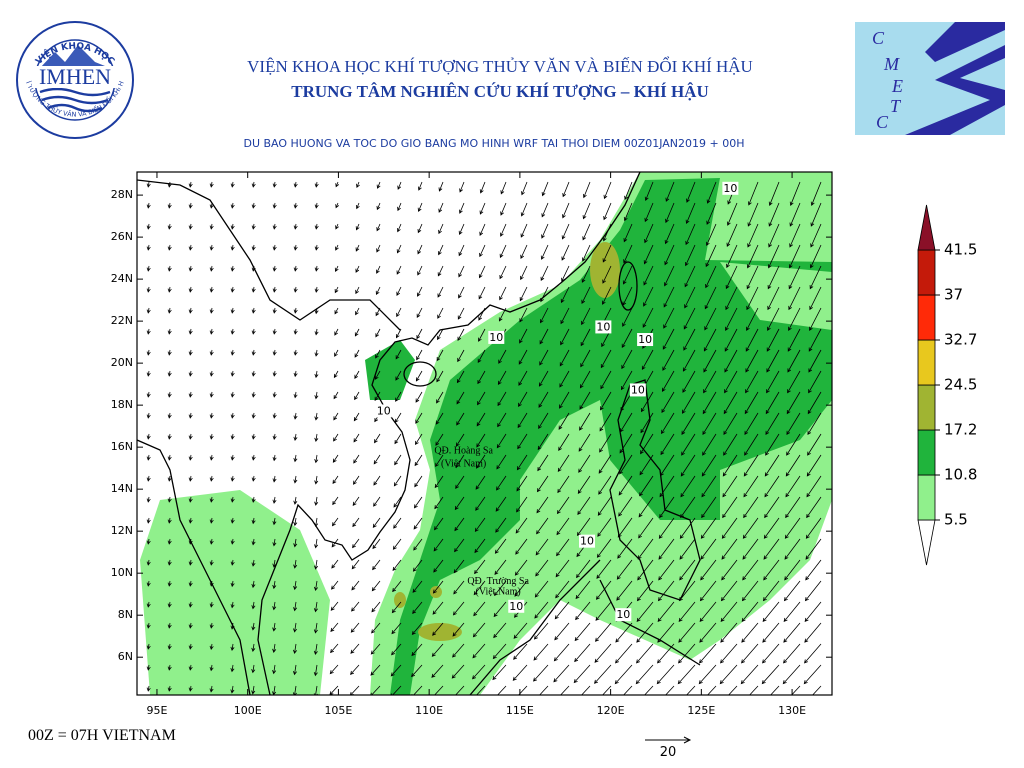 Image resolution: width=1024 pixels, height=768 pixels. Describe the element at coordinates (965, 42) in the screenshot. I see `logo-s` at that location.